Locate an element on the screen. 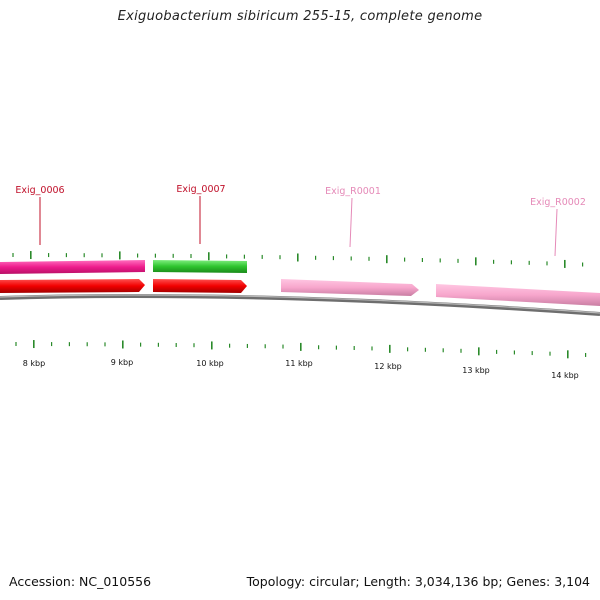  genome-backbone-highlight is located at coordinates (300, 304).